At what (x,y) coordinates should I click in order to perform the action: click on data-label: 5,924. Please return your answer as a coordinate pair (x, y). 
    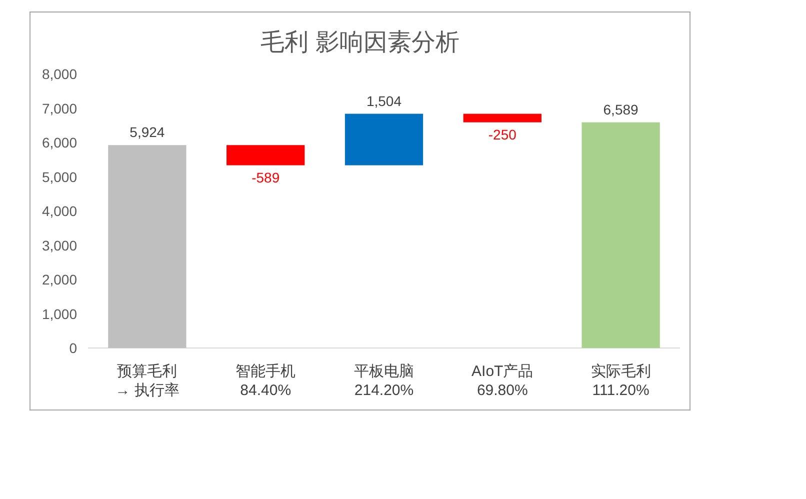
    Looking at the image, I should click on (147, 132).